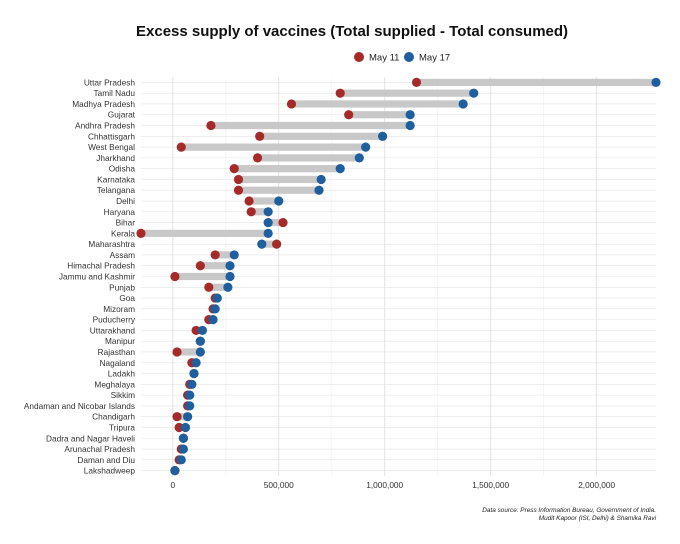  What do you see at coordinates (122, 374) in the screenshot?
I see `category-label: Ladakh` at bounding box center [122, 374].